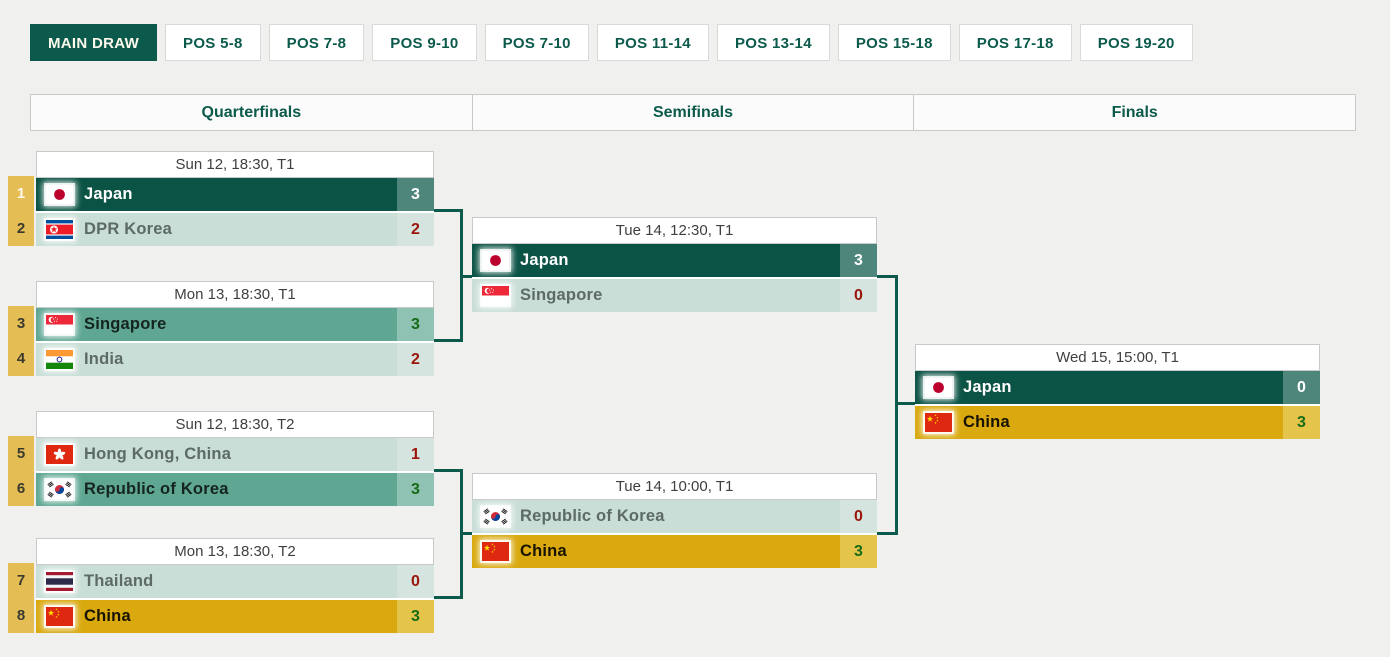 This screenshot has width=1390, height=657. Describe the element at coordinates (1136, 42) in the screenshot. I see `tab-pos-19-20: POS 19-20` at that location.